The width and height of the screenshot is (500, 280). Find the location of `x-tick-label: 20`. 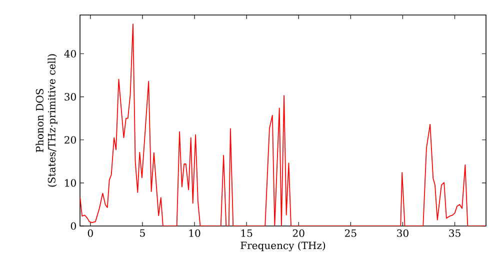

x-tick-label: 20 is located at coordinates (298, 233).